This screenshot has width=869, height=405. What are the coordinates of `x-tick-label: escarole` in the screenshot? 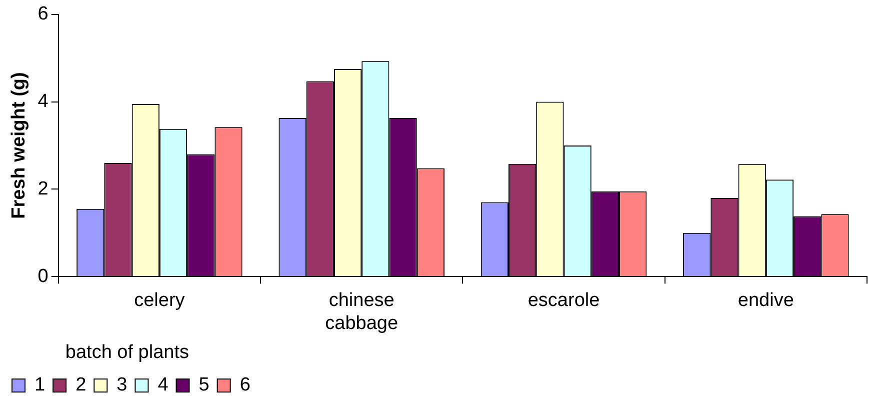 It's located at (564, 301).